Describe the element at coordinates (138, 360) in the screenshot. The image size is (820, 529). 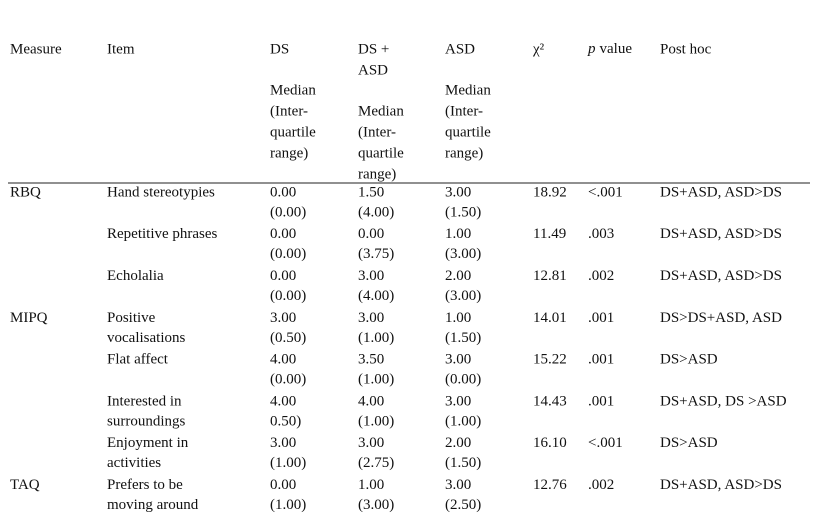
I see `table-cell: Flat affect` at that location.